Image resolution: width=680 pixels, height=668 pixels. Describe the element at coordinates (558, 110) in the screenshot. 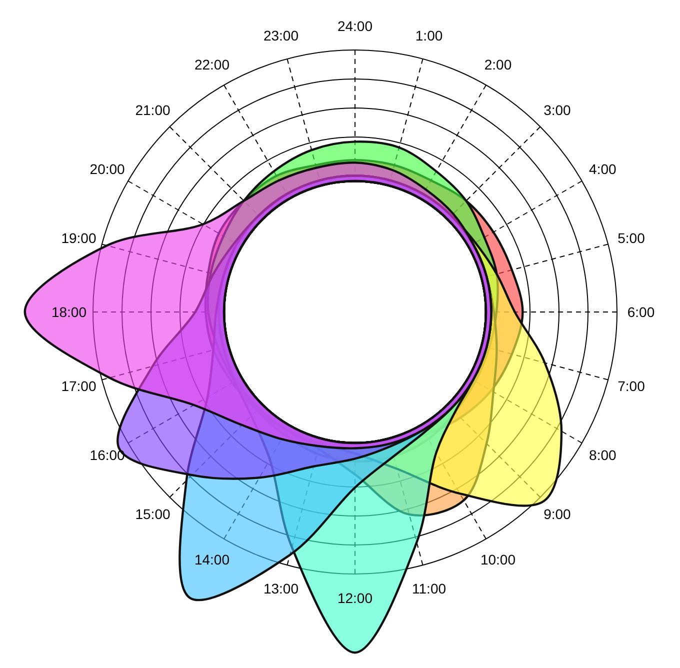

I see `spoke-label: 3:00` at that location.